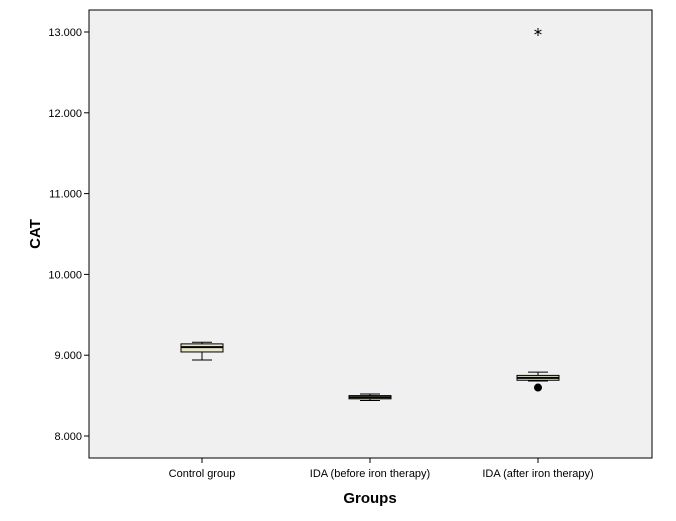 The width and height of the screenshot is (676, 521). Describe the element at coordinates (68, 235) in the screenshot. I see `y-axis: 8.000 9.000 10.000 11.000 12.000 13.000` at that location.